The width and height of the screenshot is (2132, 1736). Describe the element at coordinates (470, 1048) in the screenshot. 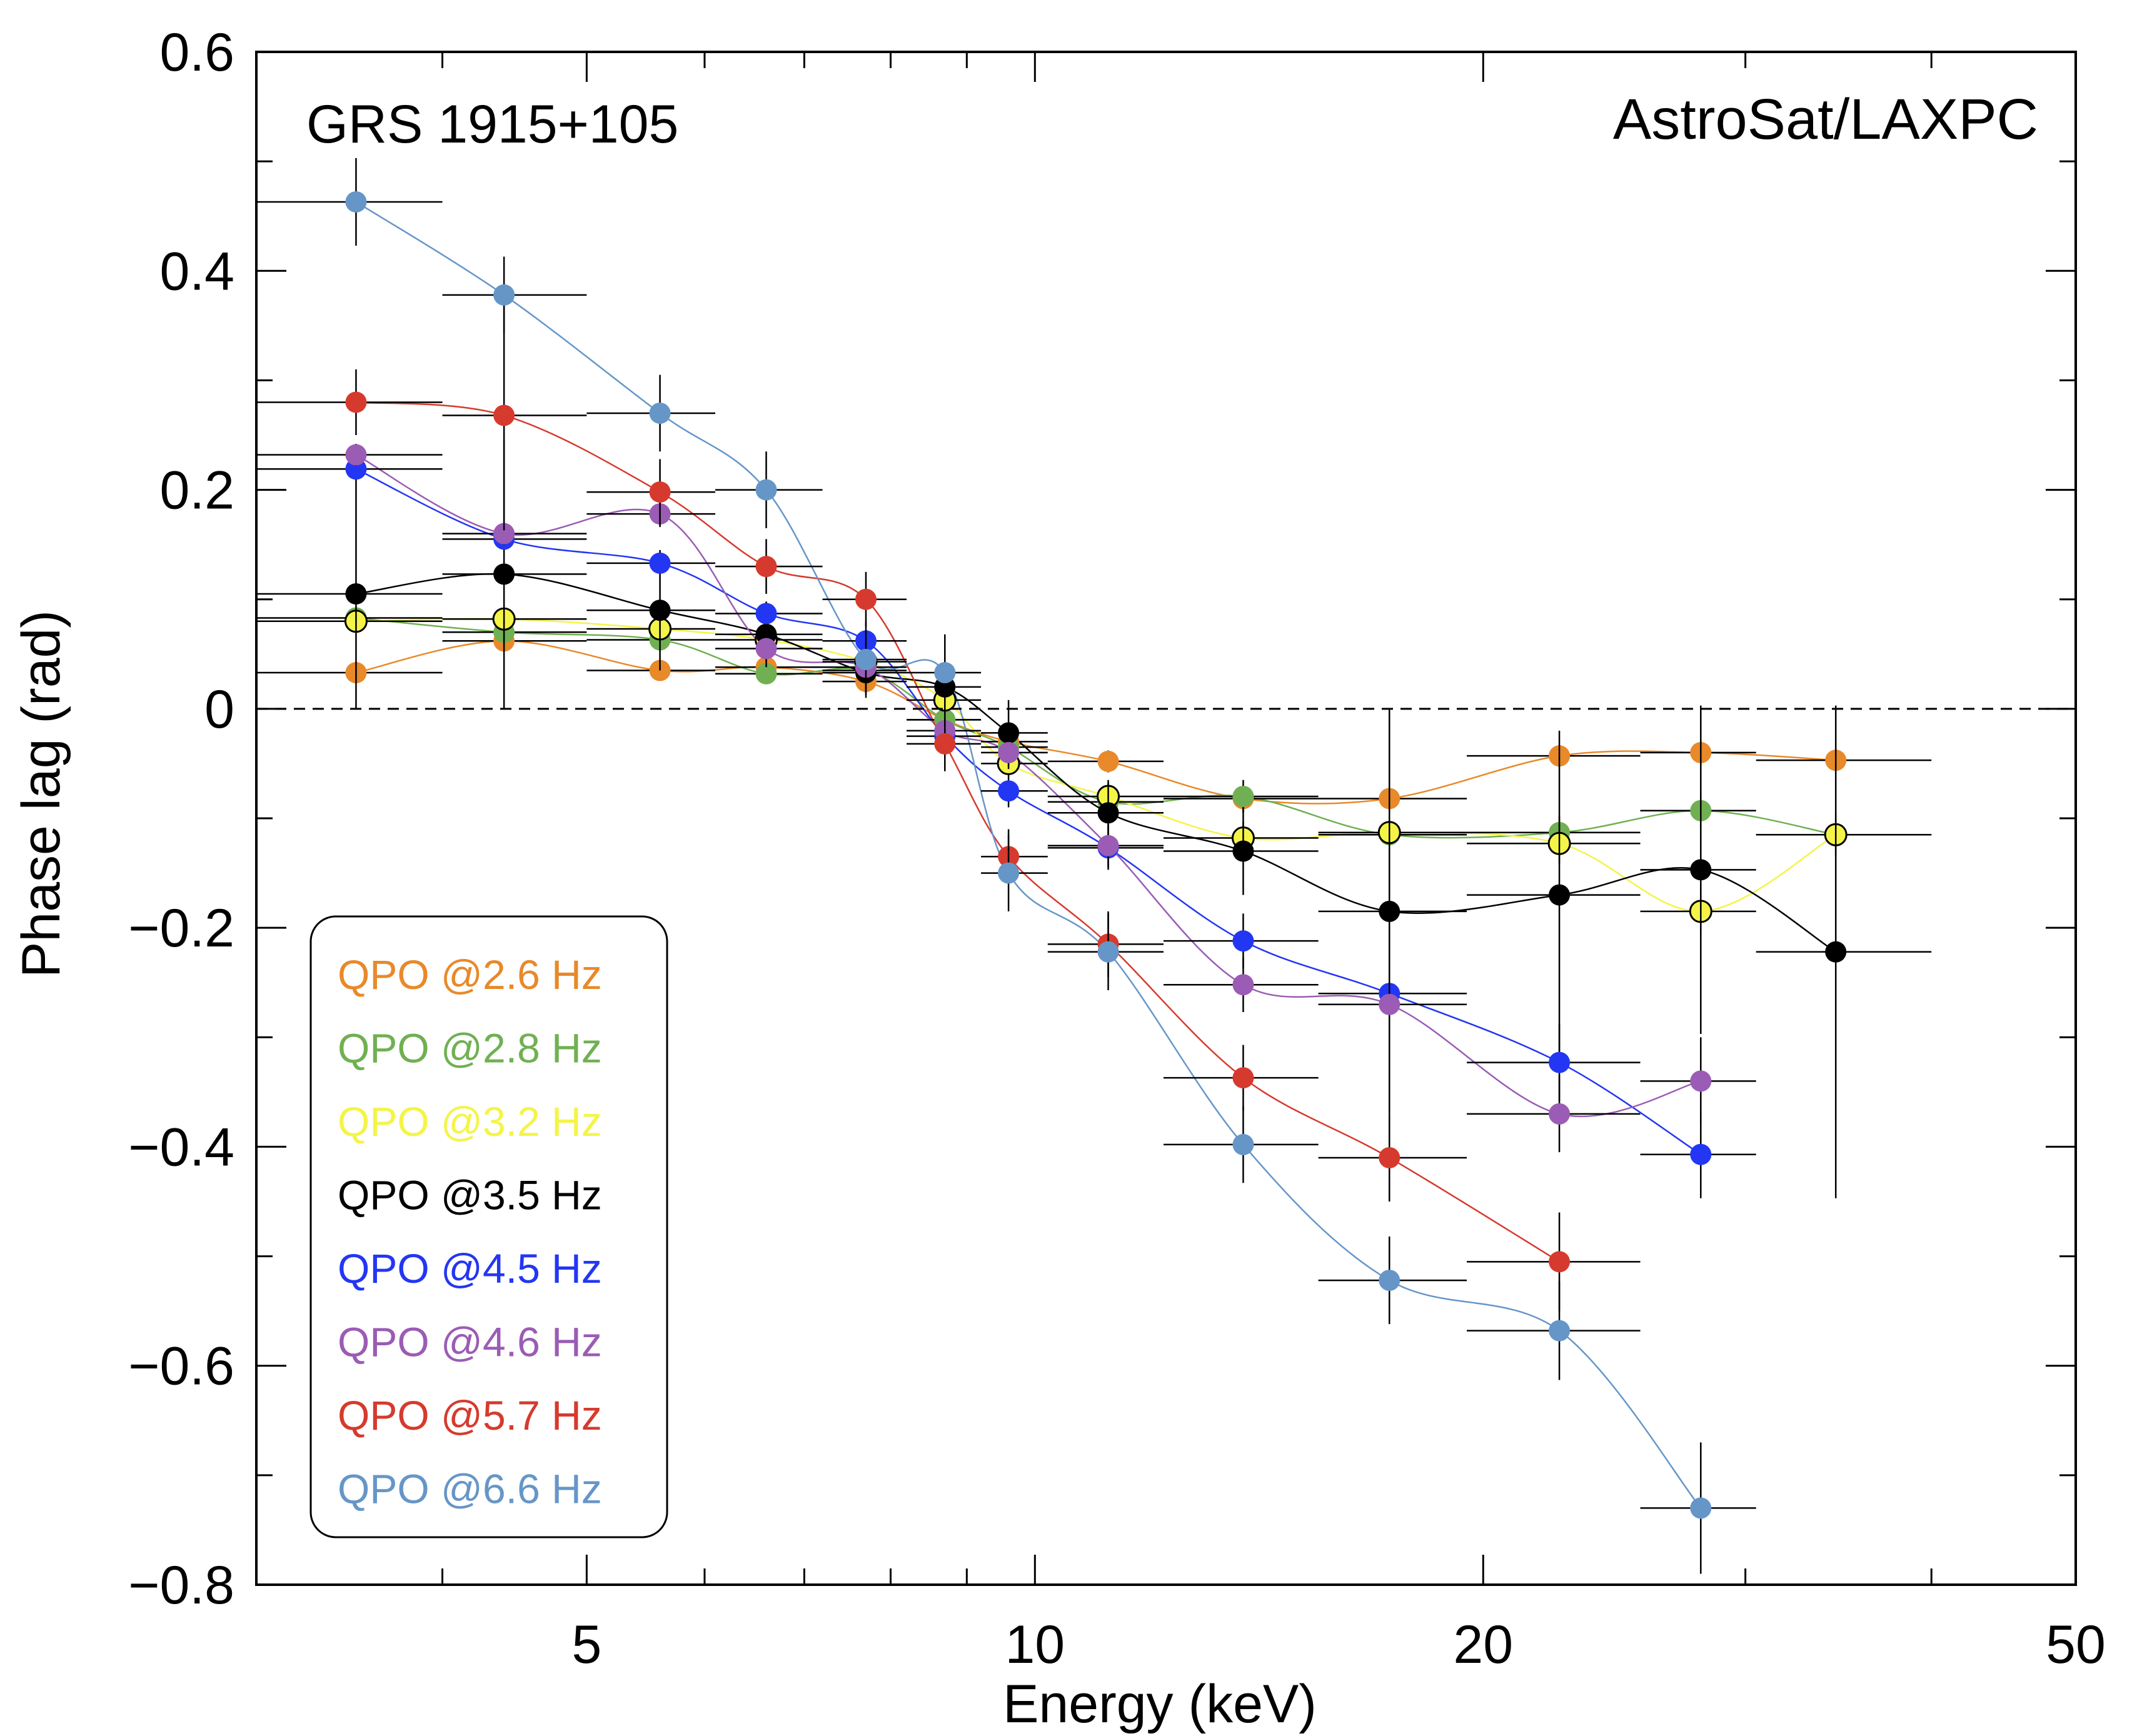

I see `legend-entry: QPO @2.8 Hz` at that location.